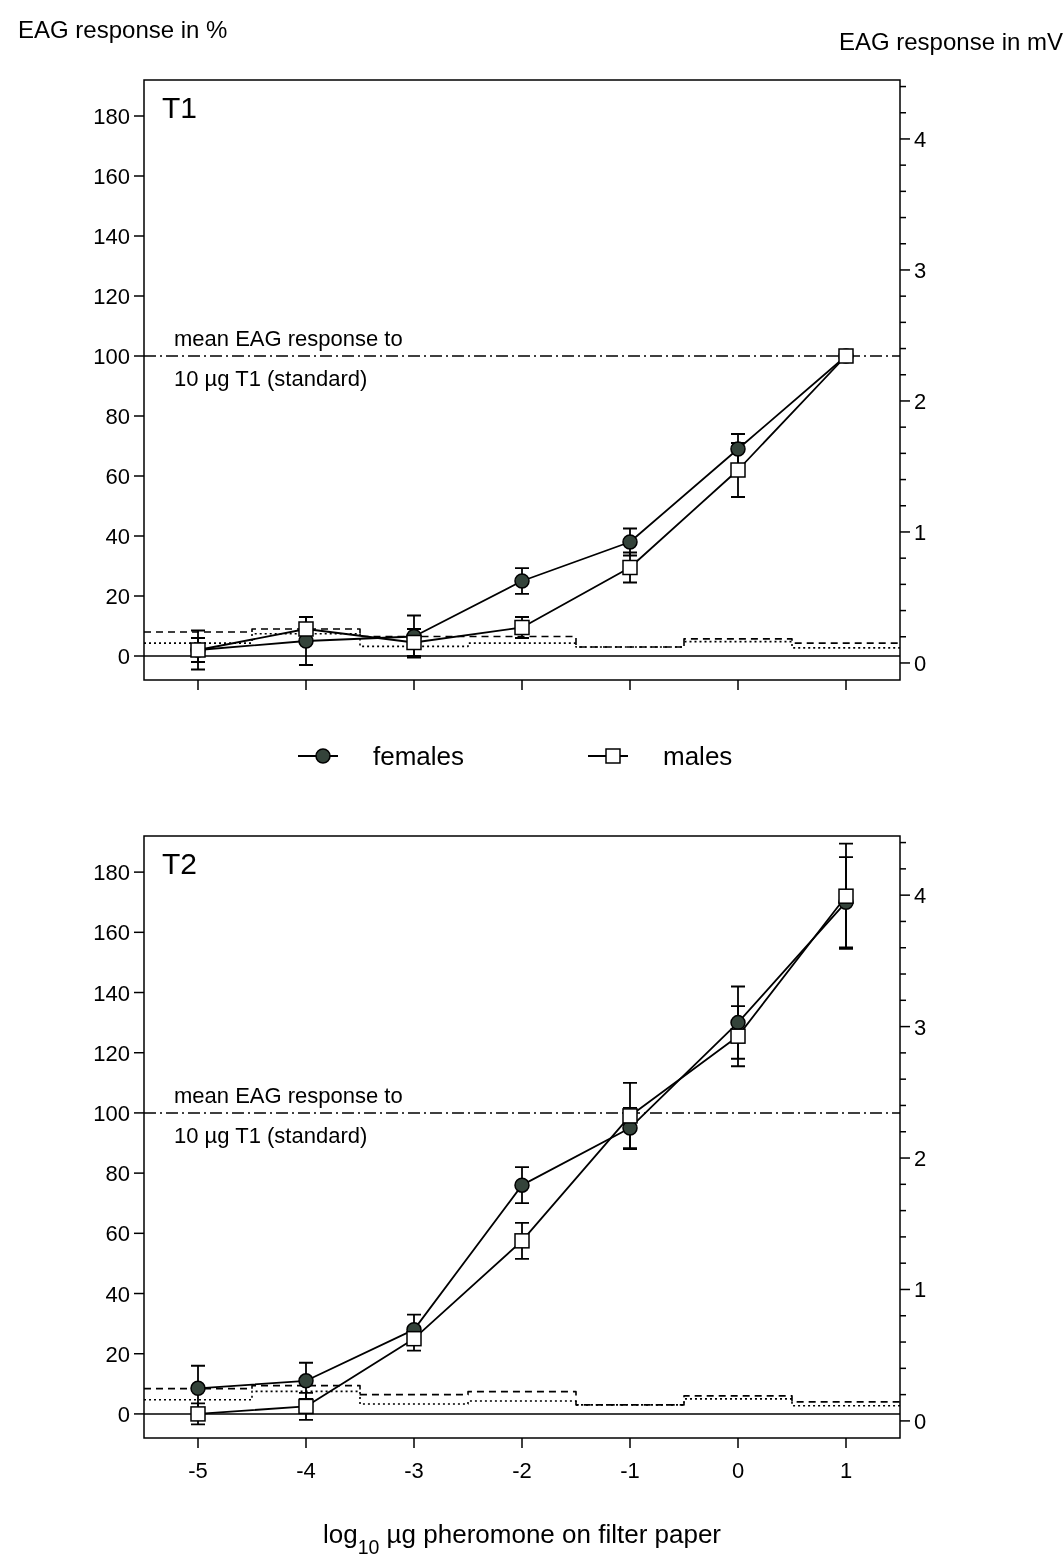 This screenshot has width=1063, height=1568. What do you see at coordinates (522, 1538) in the screenshot?
I see `x-axis-title: log$_{10}$ µg pheromone on filter paper` at bounding box center [522, 1538].